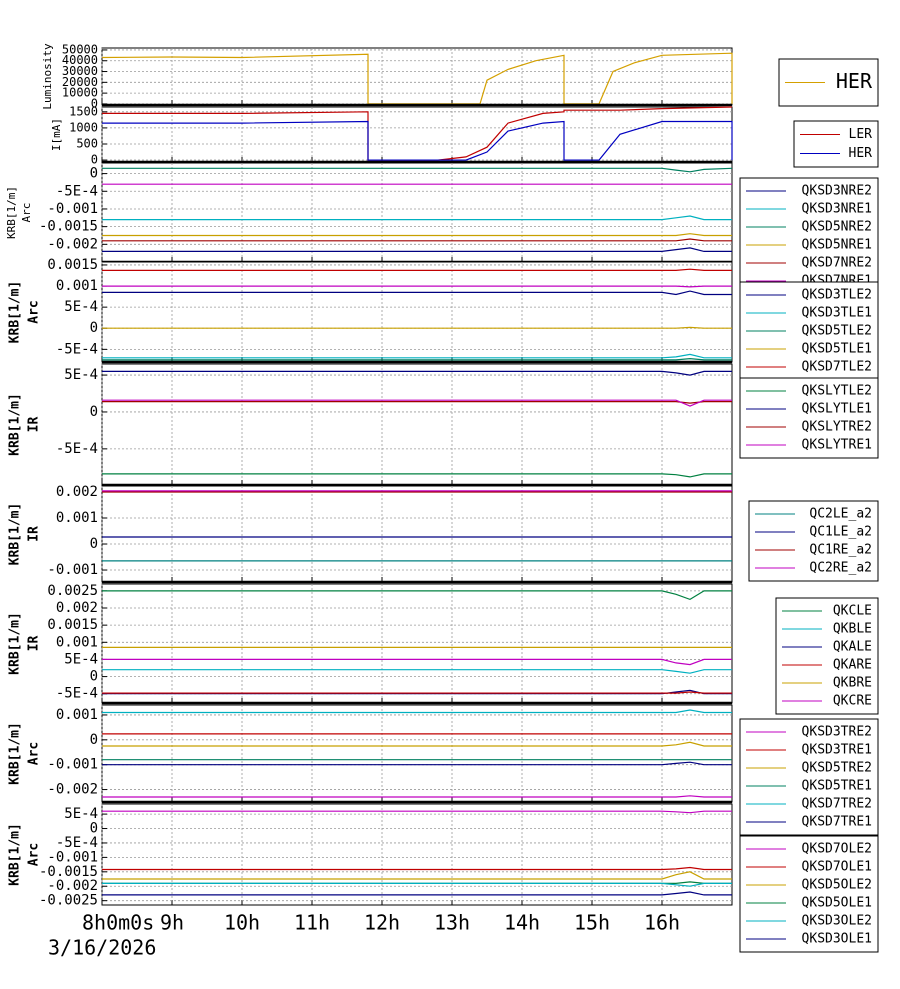 The image size is (900, 989). Describe the element at coordinates (852, 647) in the screenshot. I see `legend-label: QKALE` at that location.